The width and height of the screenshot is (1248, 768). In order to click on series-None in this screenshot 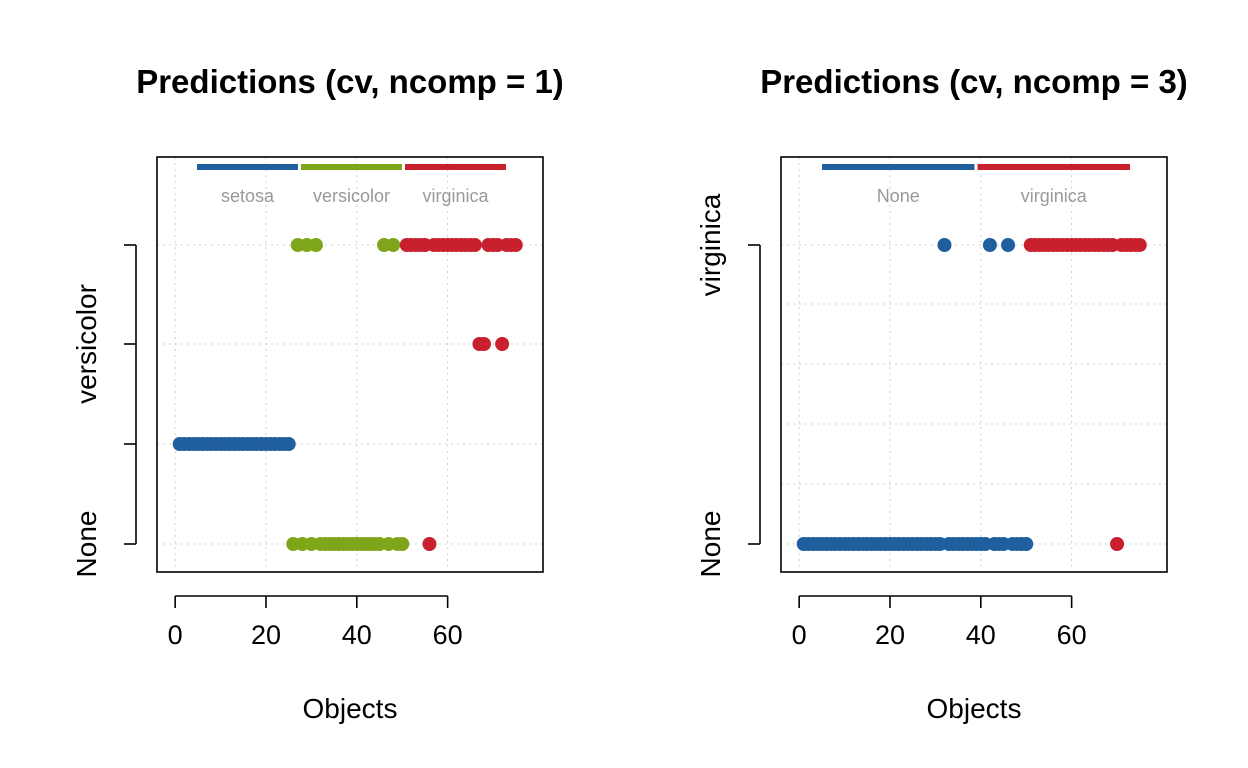, I will do `click(915, 394)`.